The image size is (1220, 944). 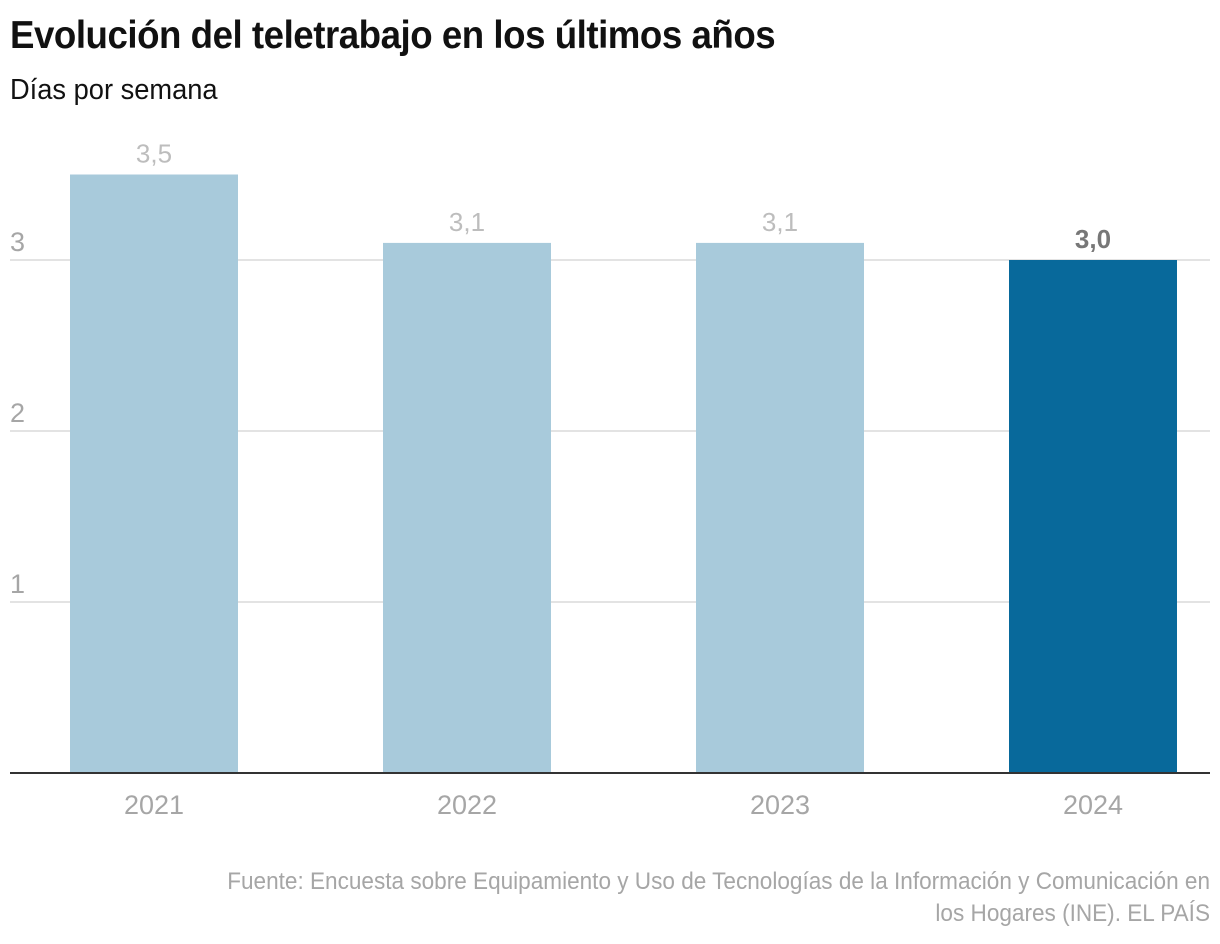 What do you see at coordinates (623, 805) in the screenshot?
I see `x-axis-labels: 2021 2022 2023 2024` at bounding box center [623, 805].